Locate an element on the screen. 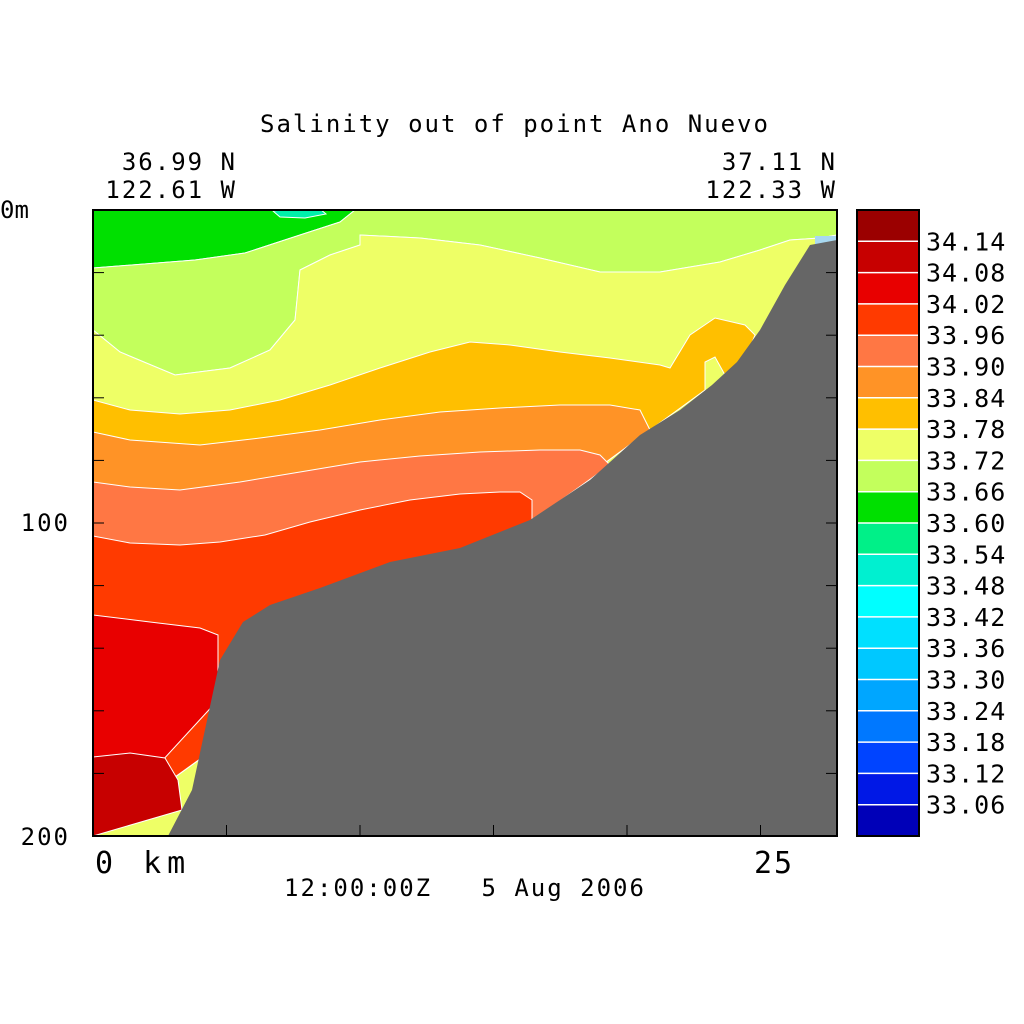  colorbar-level-label: 33.12 is located at coordinates (966, 773).